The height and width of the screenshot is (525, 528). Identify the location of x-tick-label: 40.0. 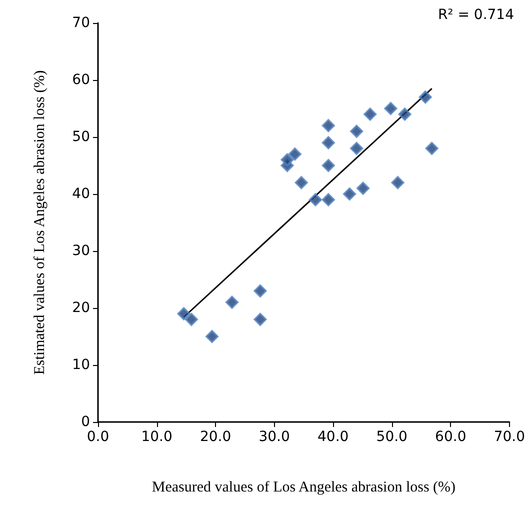
(333, 437).